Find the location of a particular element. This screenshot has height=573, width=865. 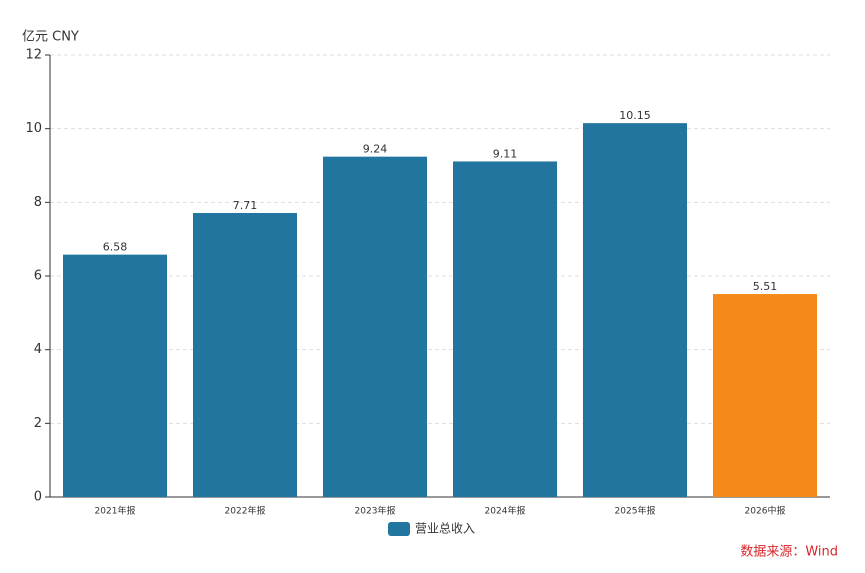

y-tick-label: 2 is located at coordinates (38, 423).